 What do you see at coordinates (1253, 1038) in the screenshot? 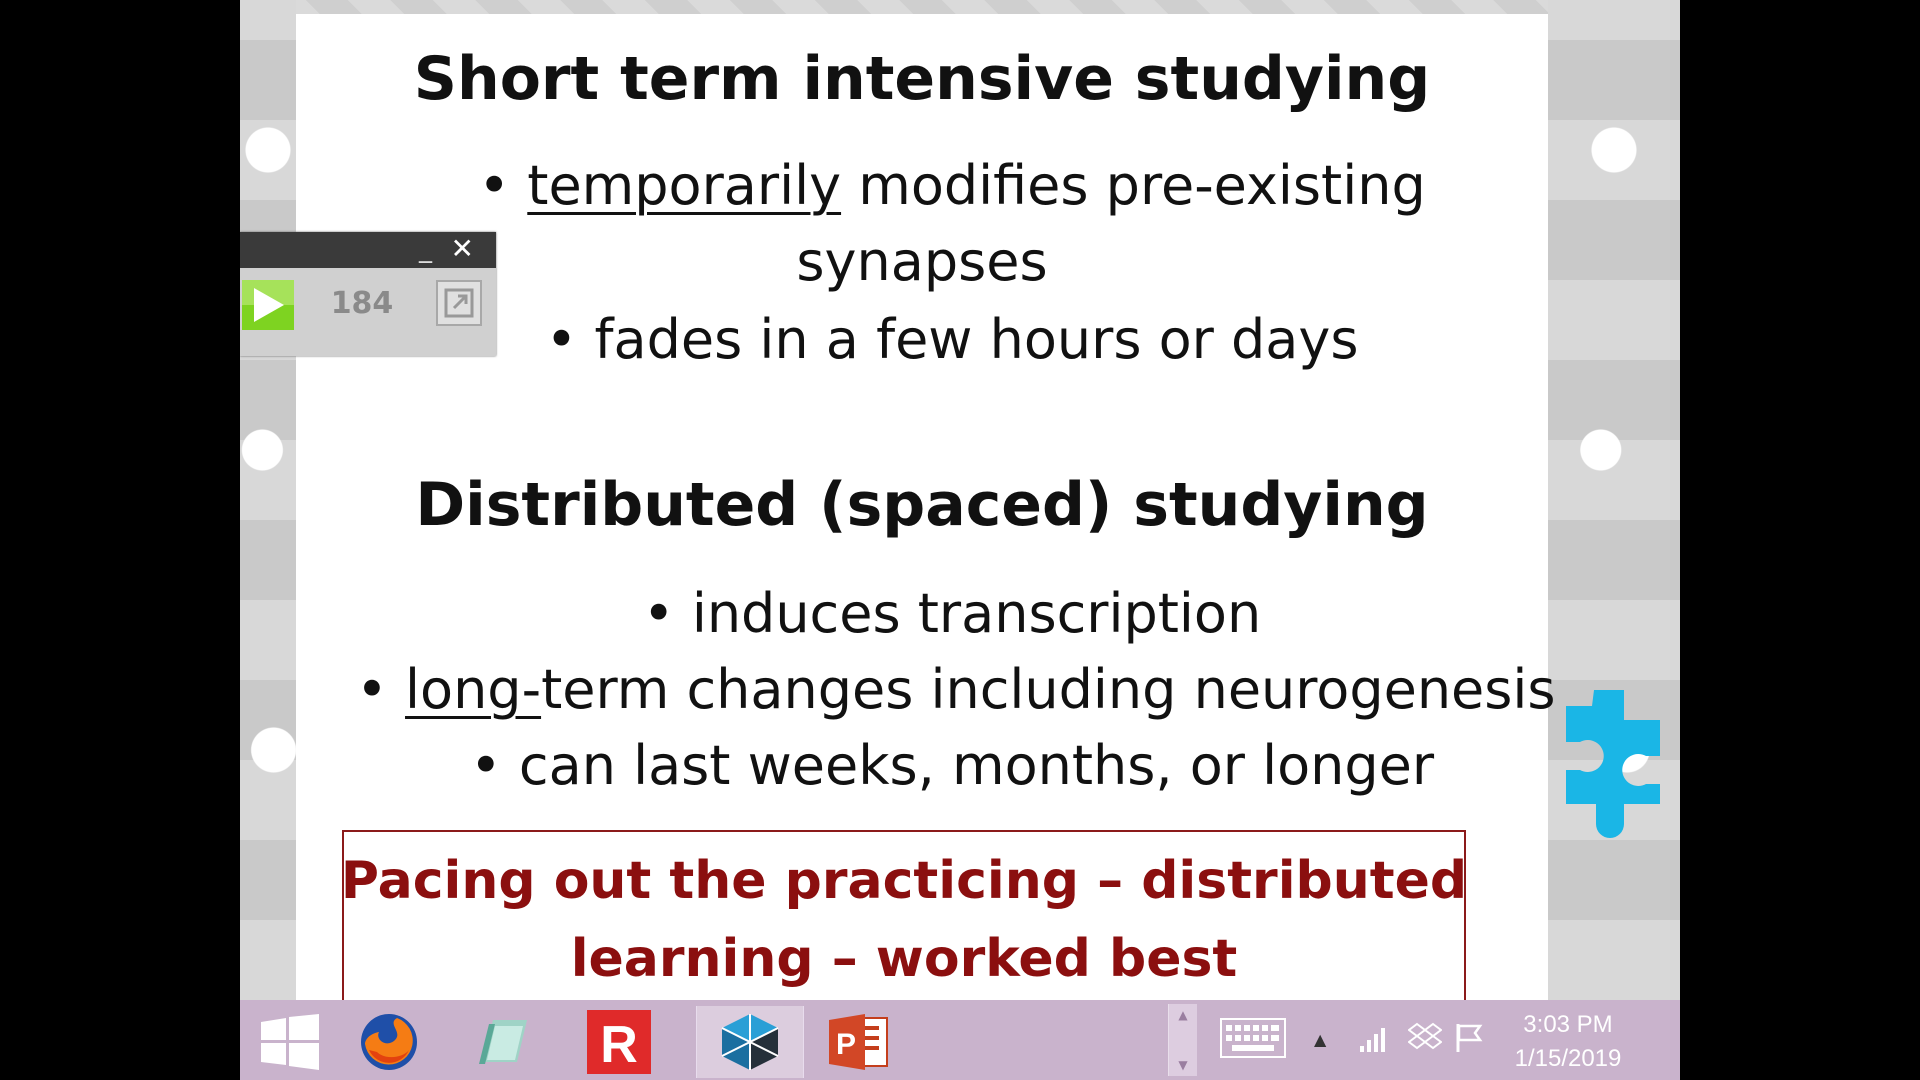
I see `touch-keyboard-icon` at bounding box center [1253, 1038].